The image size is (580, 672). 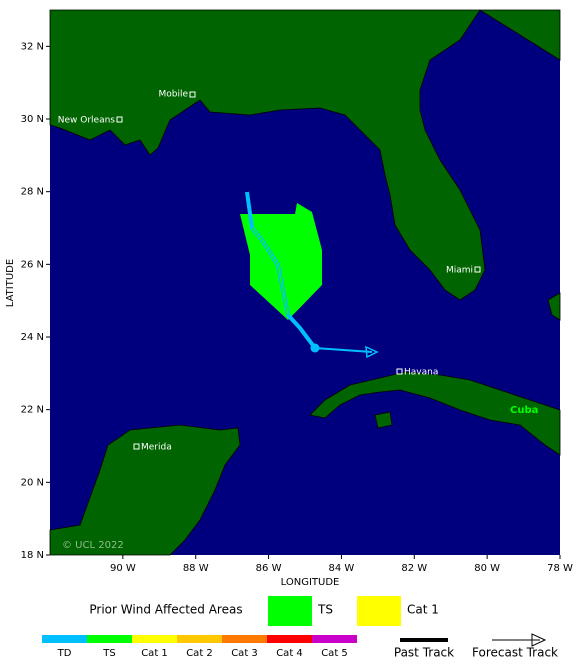 I want to click on legend-label: Past Track, so click(x=424, y=653).